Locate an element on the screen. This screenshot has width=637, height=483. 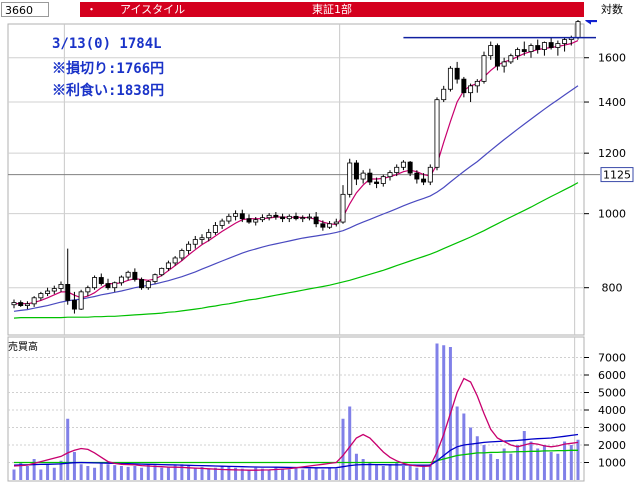
volume-tick-label: 7000 is located at coordinates (612, 358).